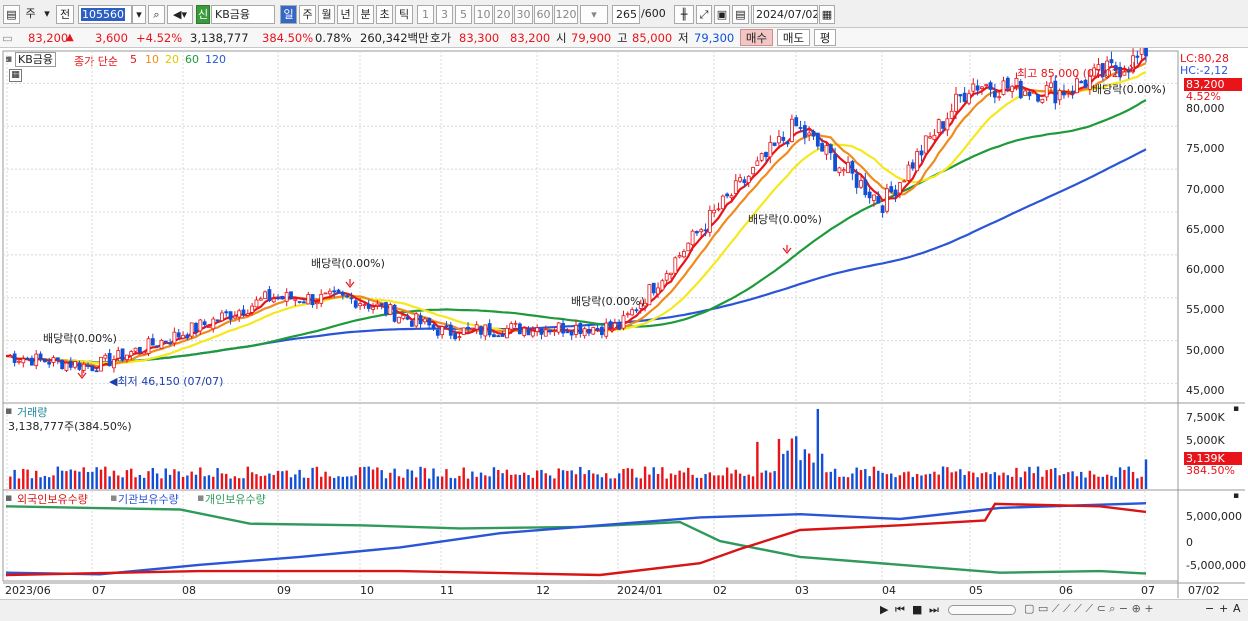 This screenshot has width=1248, height=621. What do you see at coordinates (722, 14) in the screenshot?
I see `save-icon: ▣` at bounding box center [722, 14].